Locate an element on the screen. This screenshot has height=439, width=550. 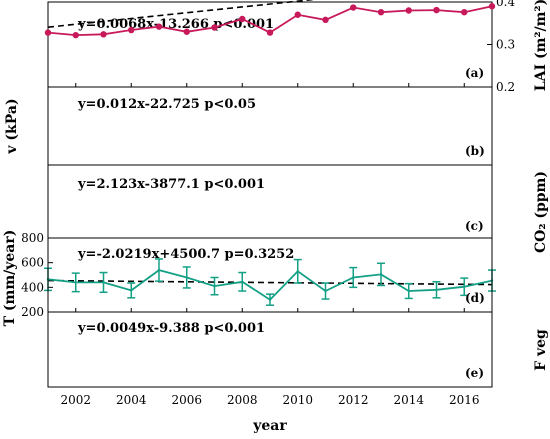
panel-label: (e) is located at coordinates (474, 373).